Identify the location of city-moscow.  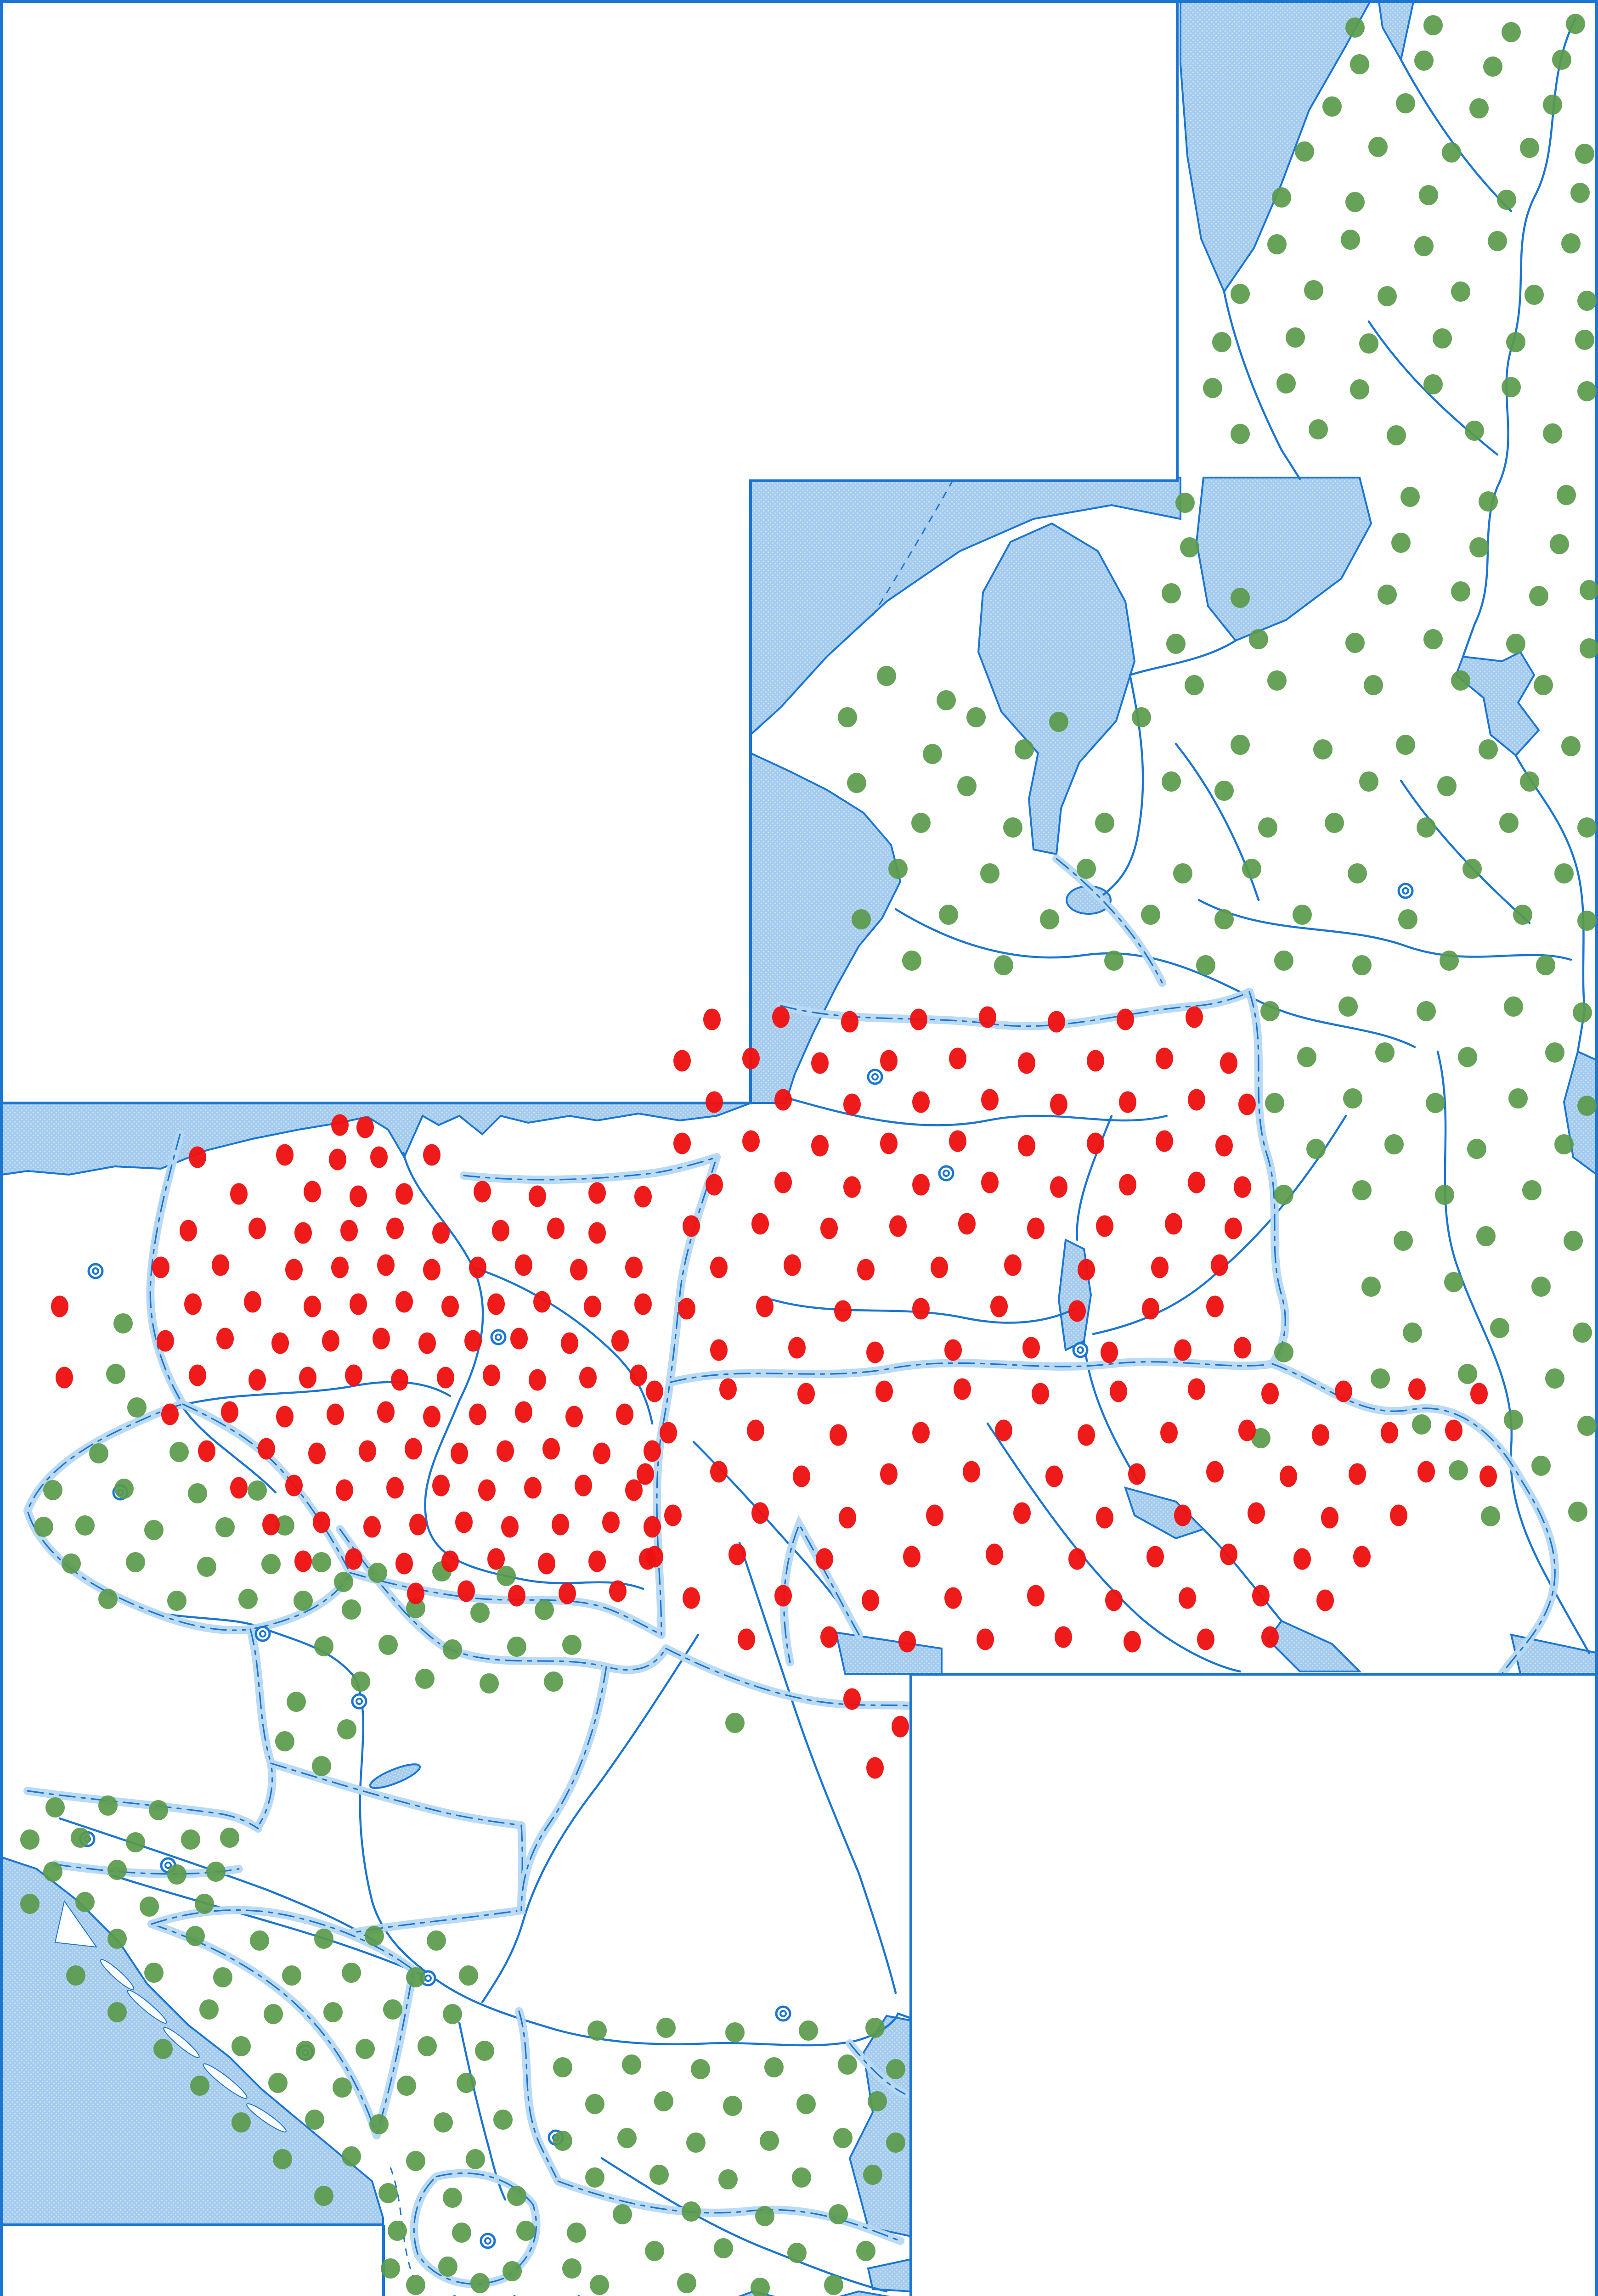
(1405, 891).